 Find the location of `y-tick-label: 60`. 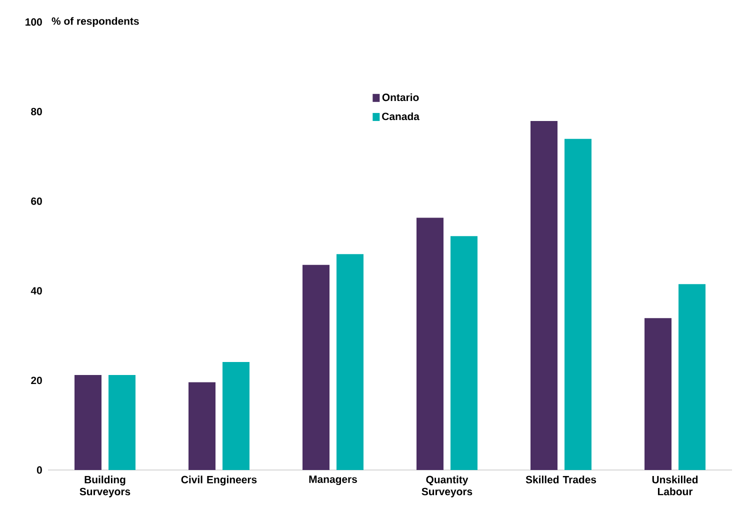

y-tick-label: 60 is located at coordinates (36, 201).